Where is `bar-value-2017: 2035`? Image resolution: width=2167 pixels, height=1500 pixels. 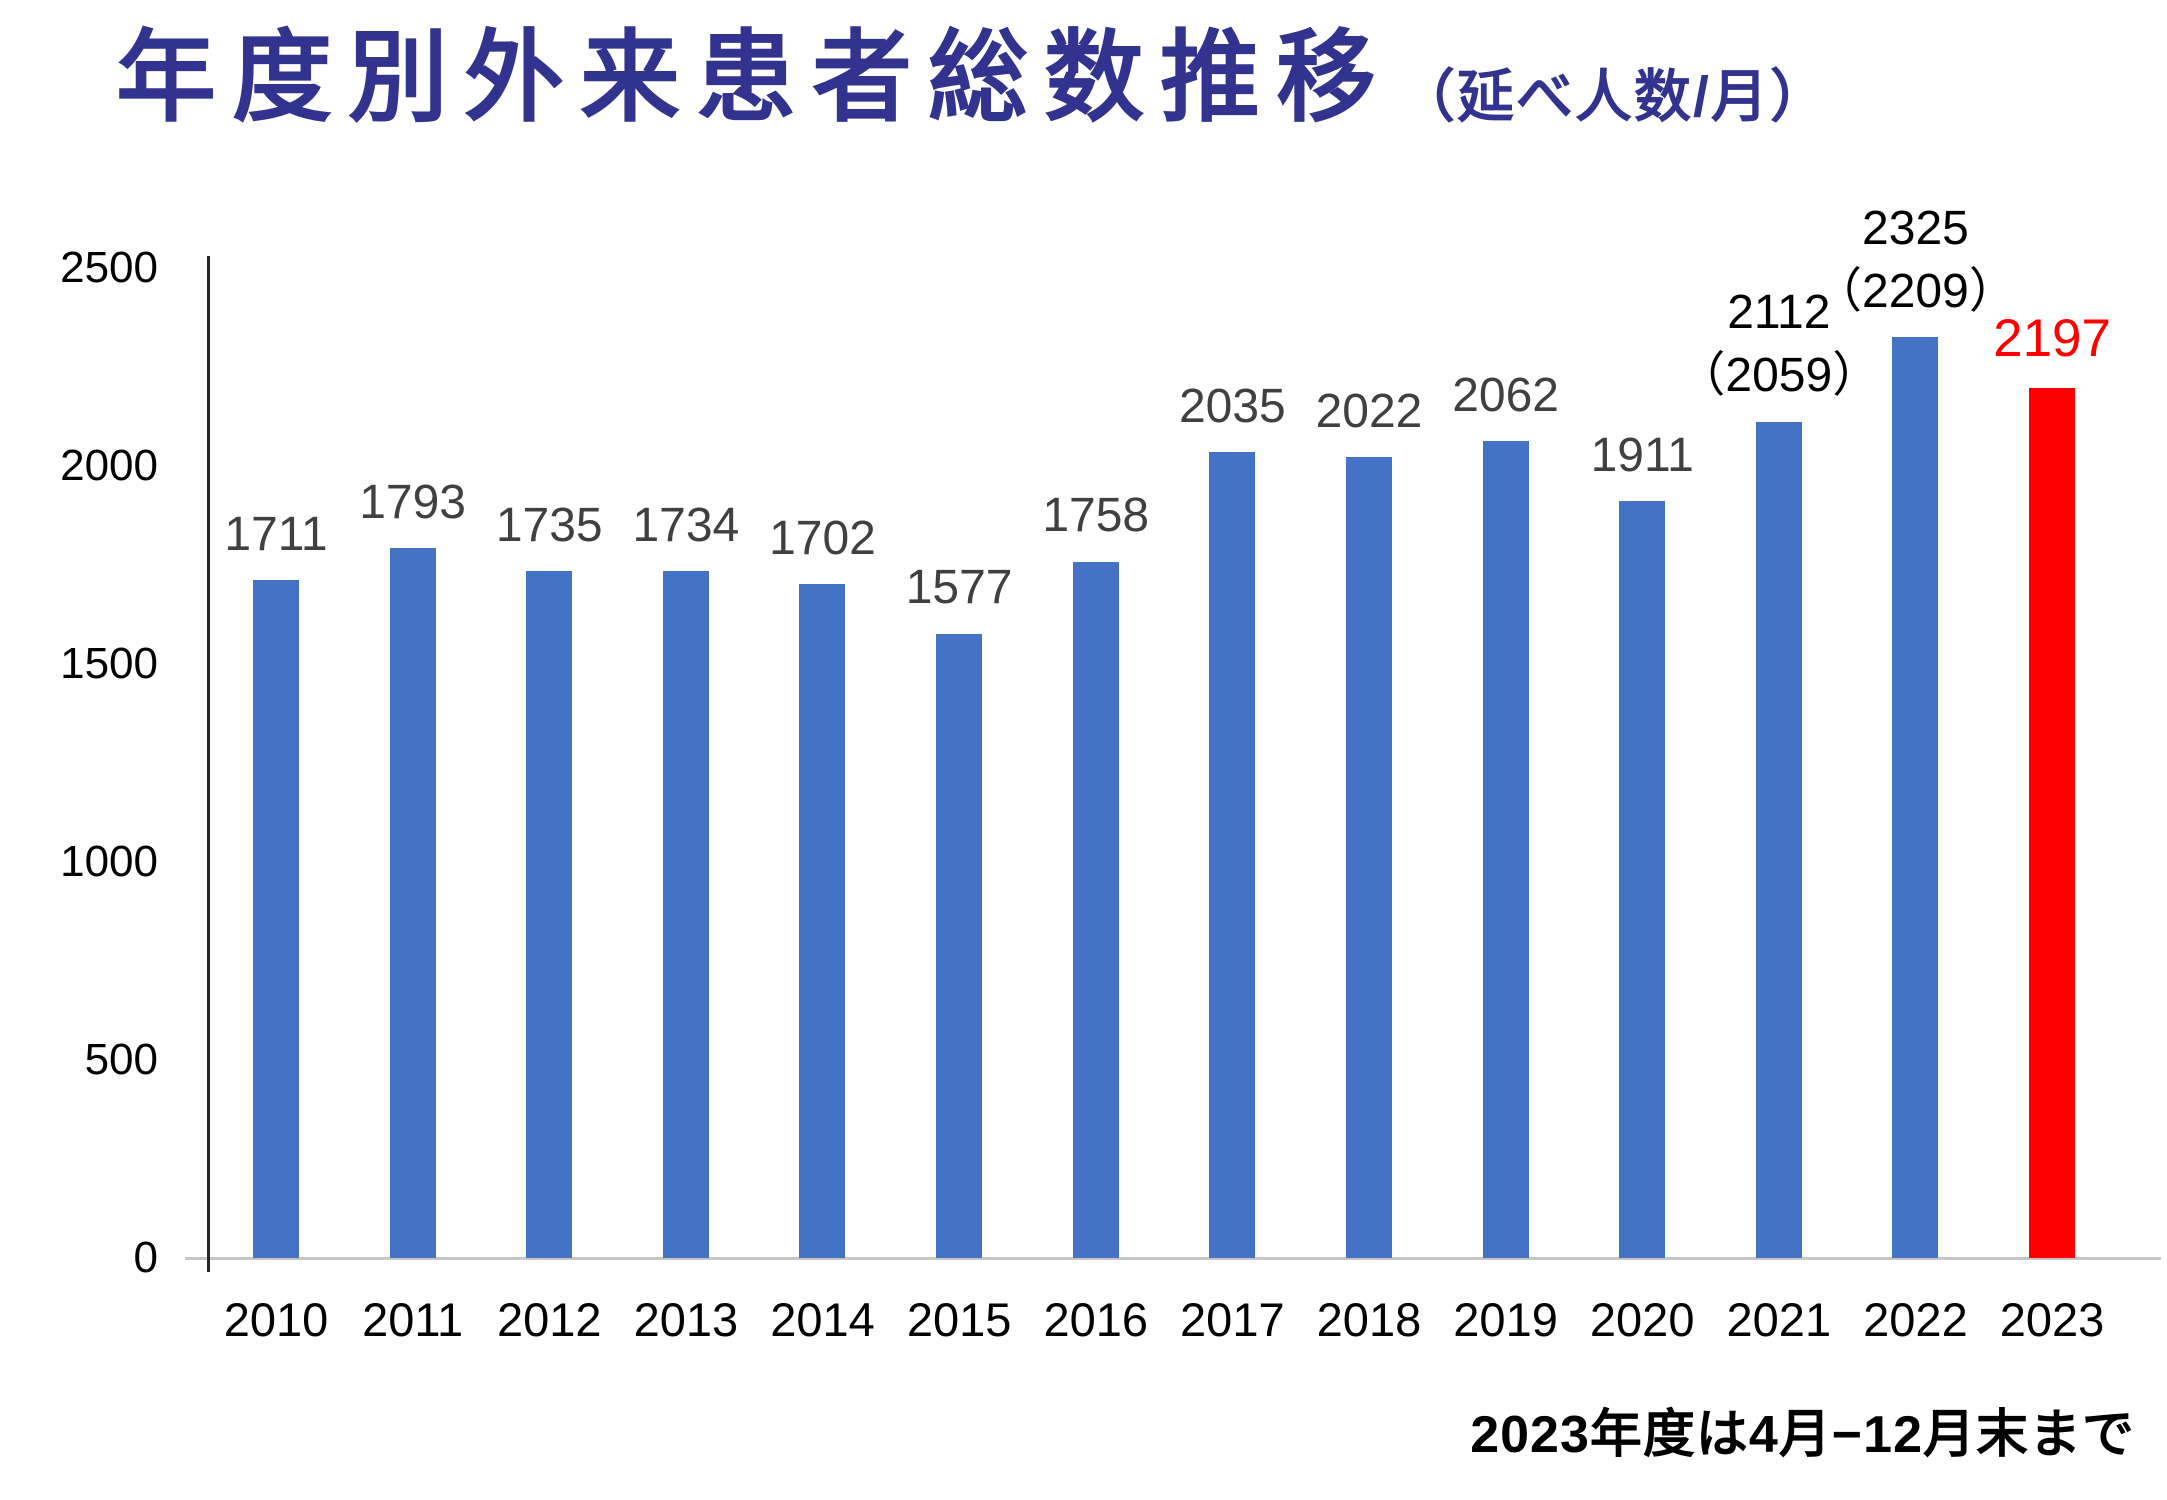 bar-value-2017: 2035 is located at coordinates (1232, 406).